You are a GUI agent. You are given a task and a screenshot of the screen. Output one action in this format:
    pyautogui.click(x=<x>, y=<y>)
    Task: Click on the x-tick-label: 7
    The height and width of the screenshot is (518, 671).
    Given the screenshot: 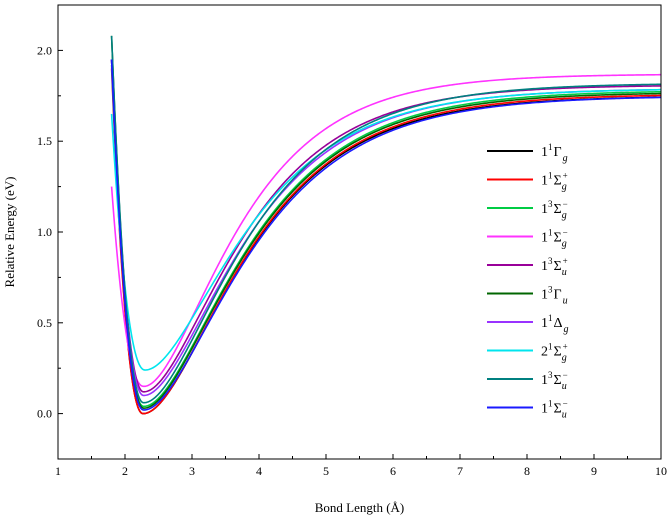 What is the action you would take?
    pyautogui.click(x=460, y=471)
    